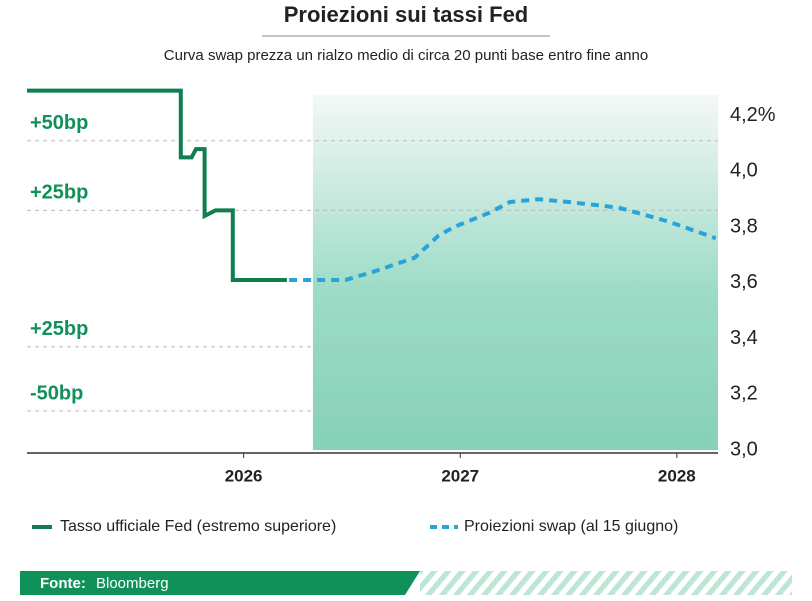 The width and height of the screenshot is (812, 601). Describe the element at coordinates (244, 475) in the screenshot. I see `x-tick-label: 2026` at that location.